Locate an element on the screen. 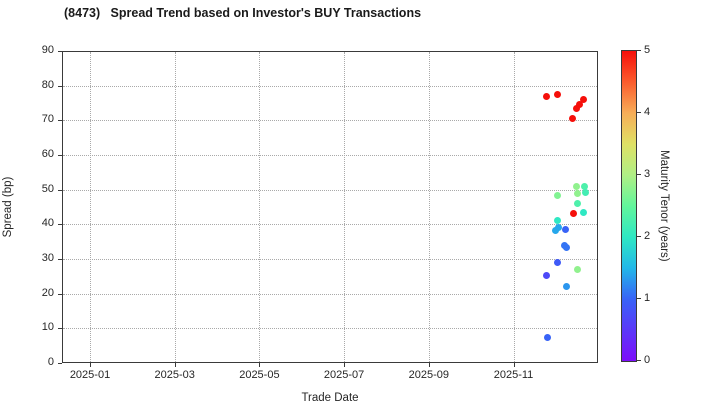 The image size is (720, 420). colorbar-tick-label: 0 is located at coordinates (647, 359).